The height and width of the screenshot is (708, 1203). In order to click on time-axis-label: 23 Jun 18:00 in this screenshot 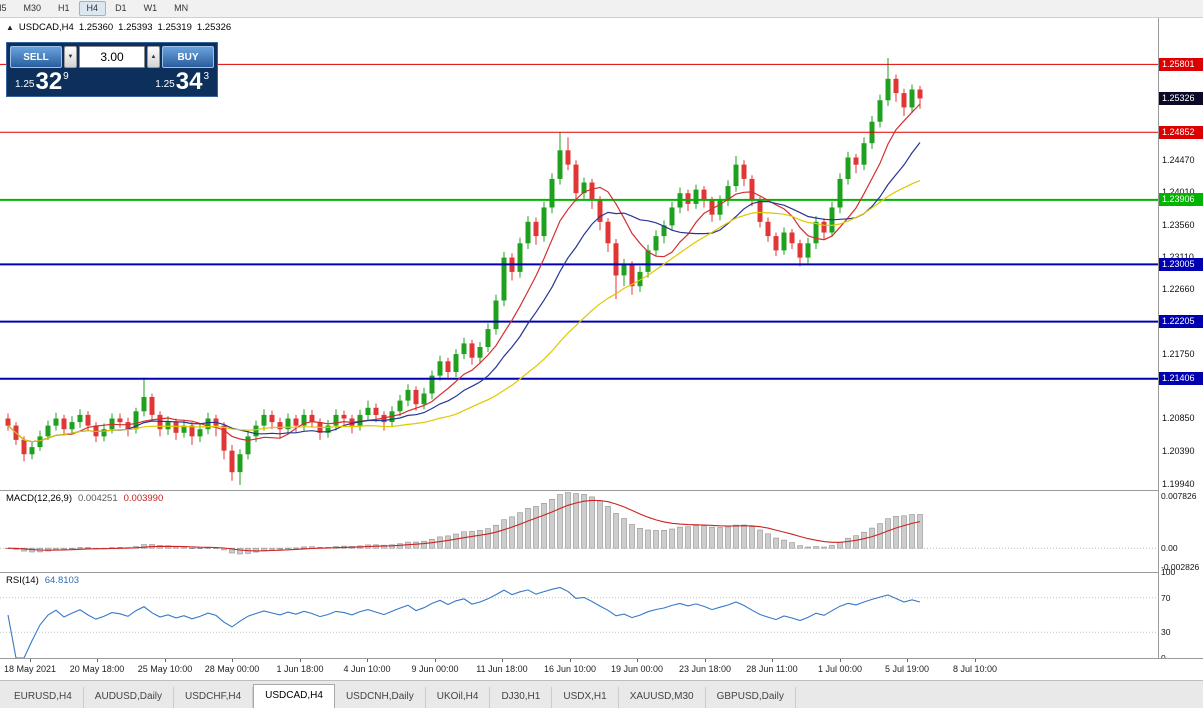, I will do `click(705, 669)`.